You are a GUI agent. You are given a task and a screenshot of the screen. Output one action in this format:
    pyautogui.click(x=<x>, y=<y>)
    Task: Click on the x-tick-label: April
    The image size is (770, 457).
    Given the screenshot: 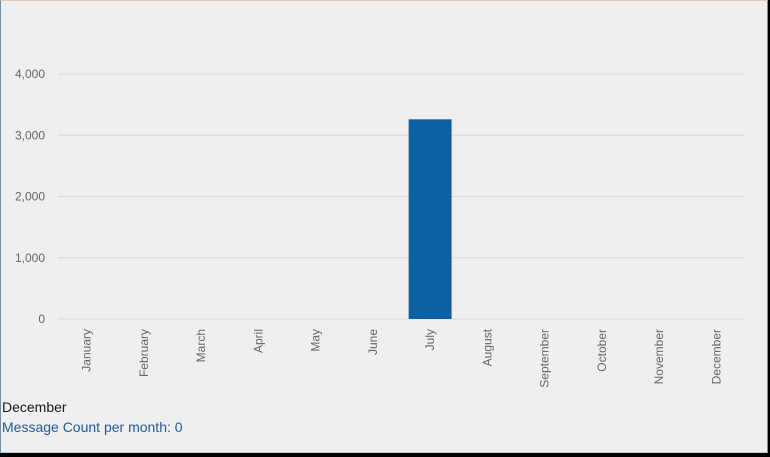 What is the action you would take?
    pyautogui.click(x=258, y=341)
    